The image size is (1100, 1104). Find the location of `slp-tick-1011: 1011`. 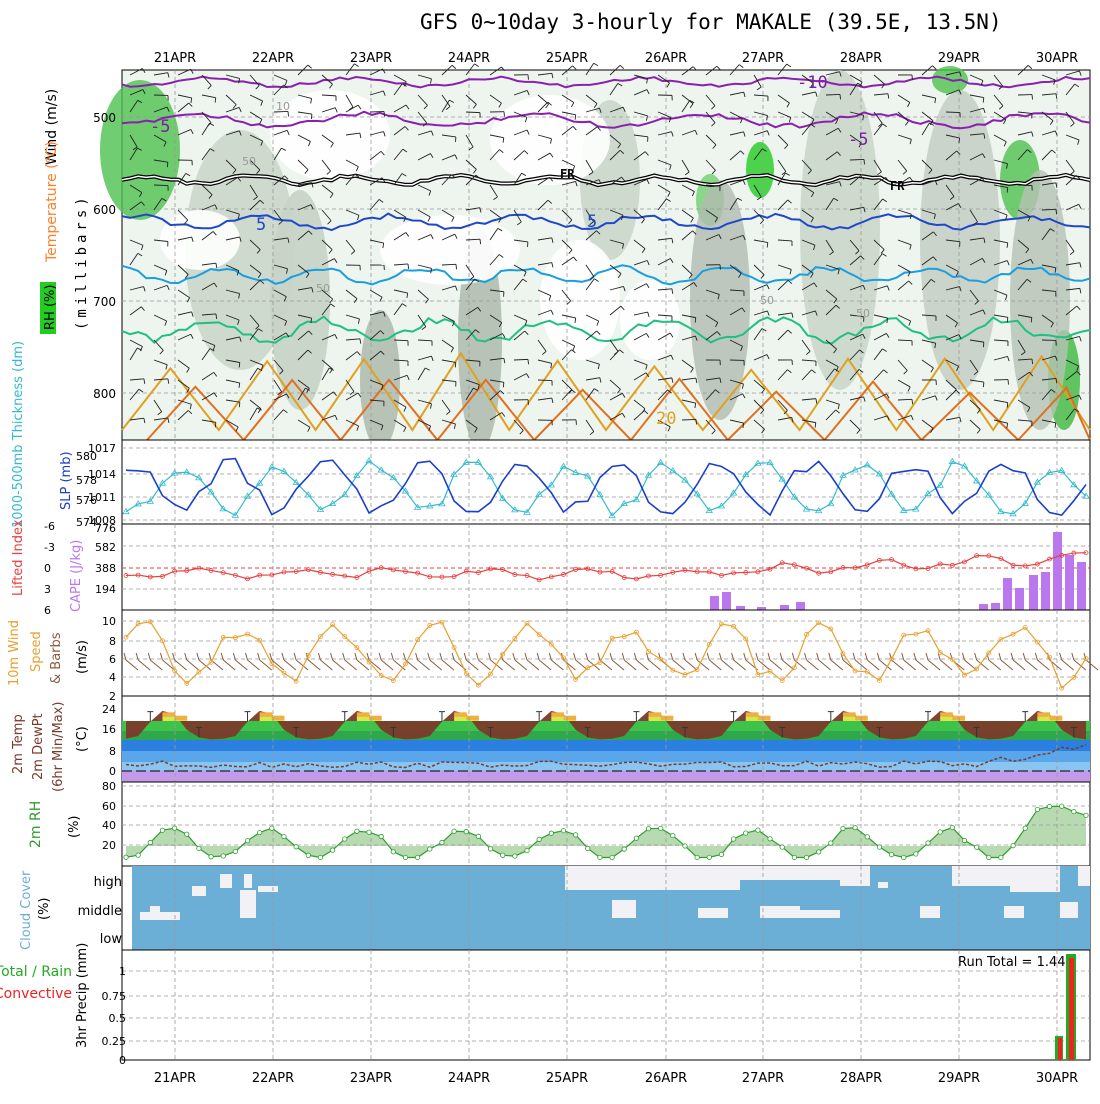

slp-tick-1011: 1011 is located at coordinates (102, 497).